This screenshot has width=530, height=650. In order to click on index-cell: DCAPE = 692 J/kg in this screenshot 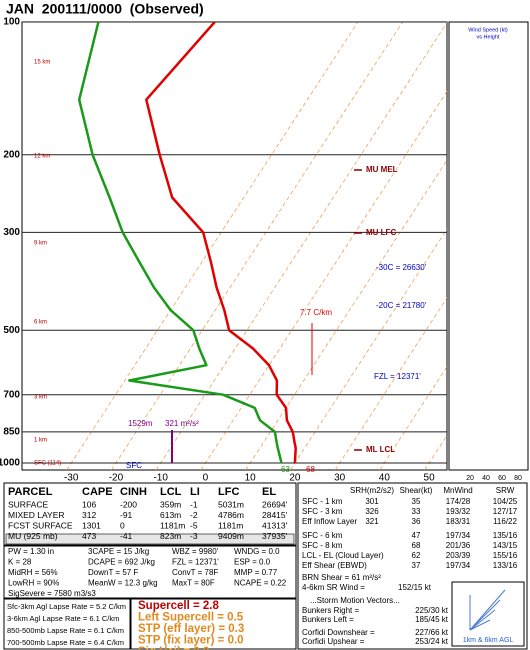, I will do `click(121, 562)`.